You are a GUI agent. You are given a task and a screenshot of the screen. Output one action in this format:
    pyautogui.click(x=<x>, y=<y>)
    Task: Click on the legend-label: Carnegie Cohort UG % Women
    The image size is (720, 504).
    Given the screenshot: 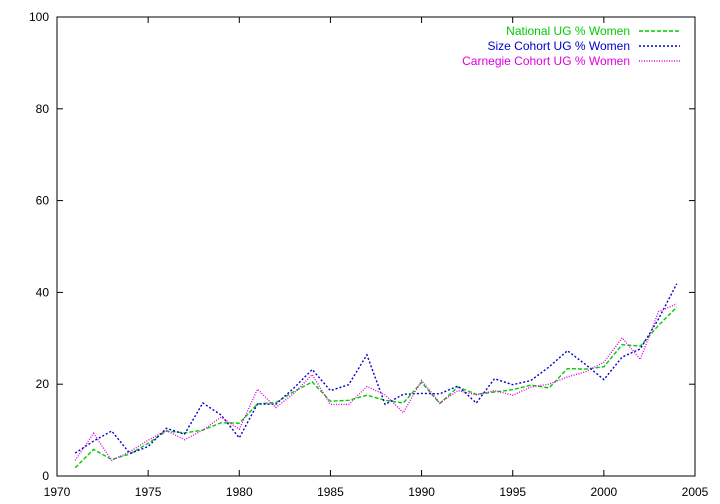 What is the action you would take?
    pyautogui.click(x=546, y=61)
    